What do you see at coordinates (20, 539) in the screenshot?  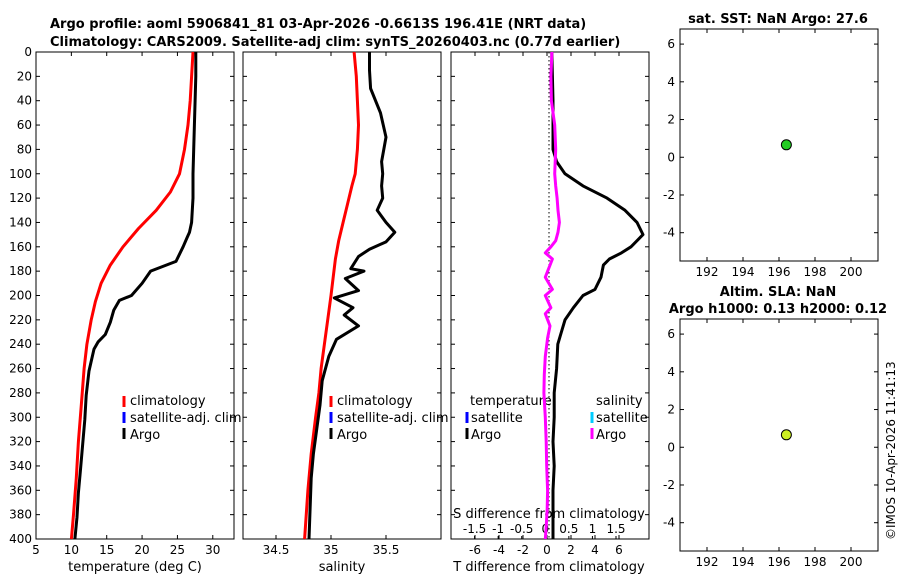 I see `depth-tick-label: 400` at bounding box center [20, 539].